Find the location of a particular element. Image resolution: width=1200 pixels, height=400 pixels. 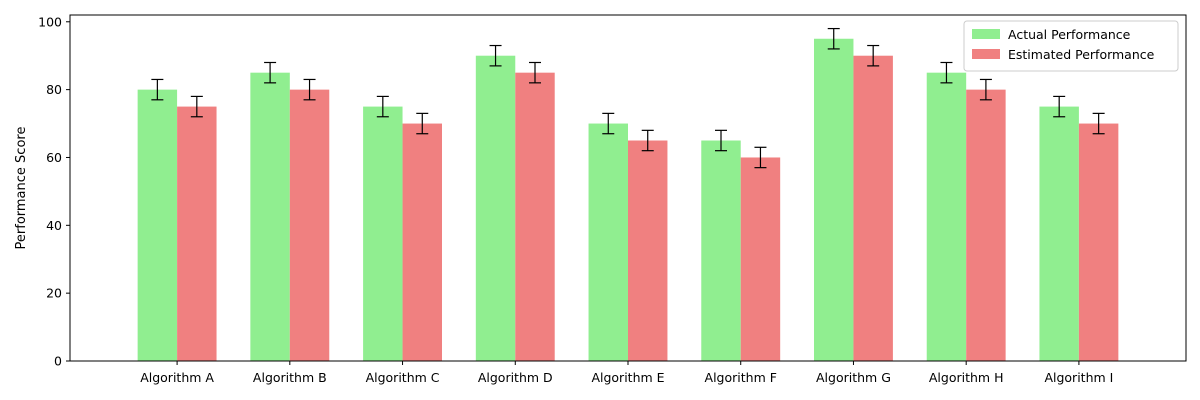

x-tick-label: Algorithm C is located at coordinates (403, 377).